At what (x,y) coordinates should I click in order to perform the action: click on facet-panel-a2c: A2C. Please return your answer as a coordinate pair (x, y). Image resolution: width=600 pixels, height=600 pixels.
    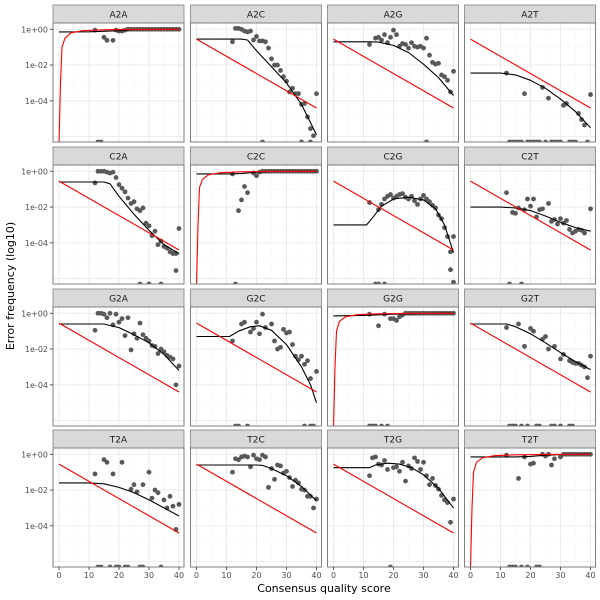
    Looking at the image, I should click on (256, 73).